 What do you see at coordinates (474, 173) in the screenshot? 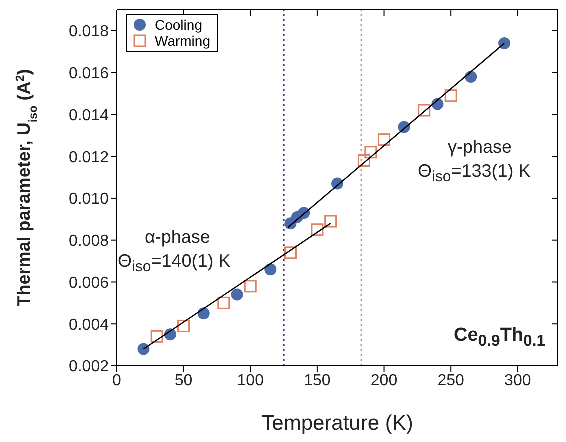
I see `annotation: Θ$_{iso}$=133(1) K` at bounding box center [474, 173].